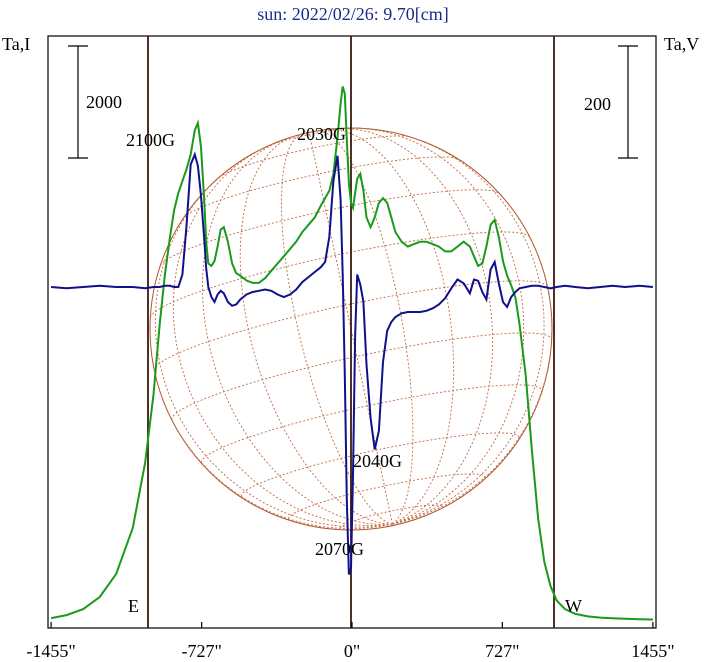 This screenshot has height=662, width=708. Describe the element at coordinates (339, 549) in the screenshot. I see `annotation-2070g: 2070G` at that location.